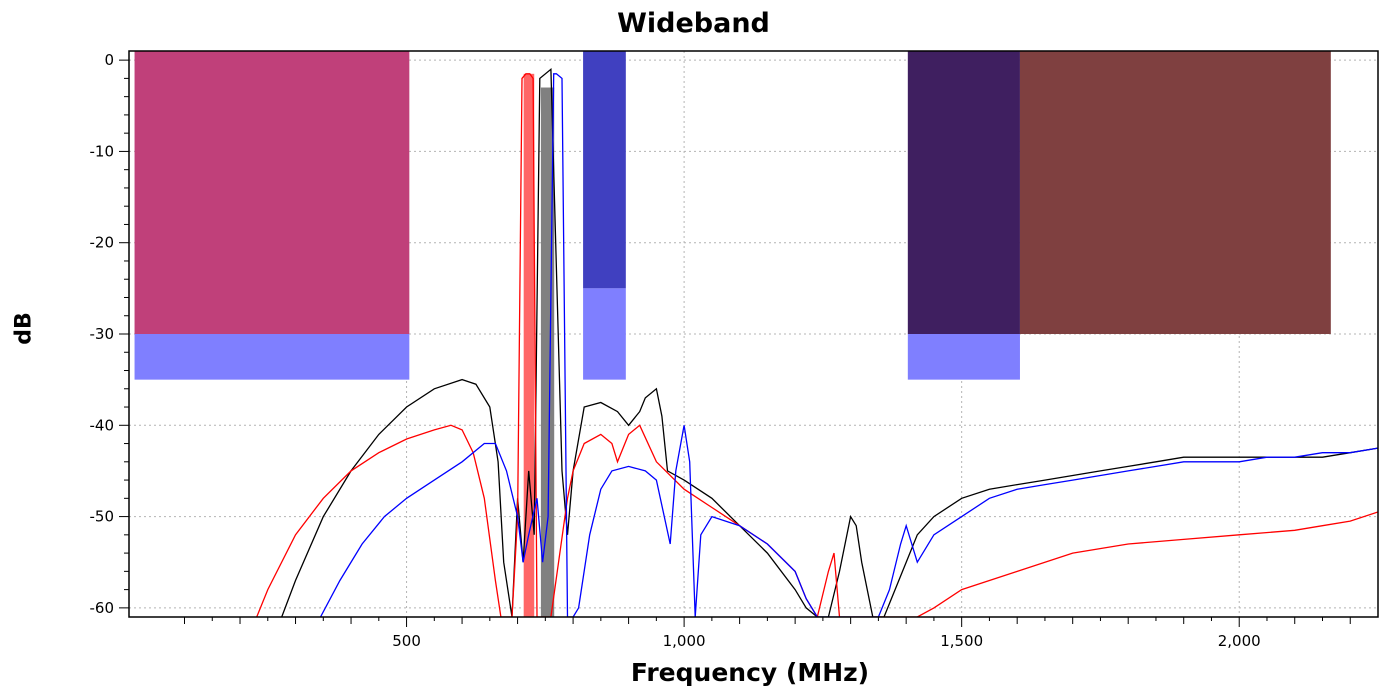  I want to click on x-tick-label: 2,000, so click(1239, 641).